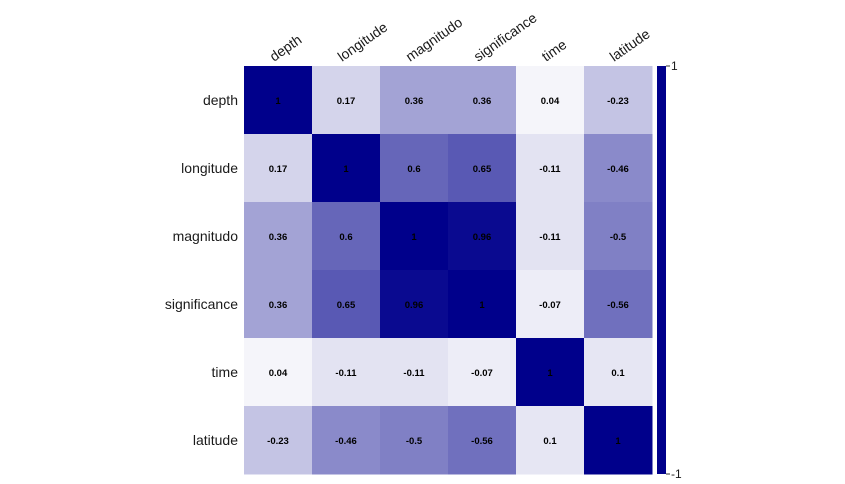  I want to click on row-label-significance: significance, so click(201, 304).